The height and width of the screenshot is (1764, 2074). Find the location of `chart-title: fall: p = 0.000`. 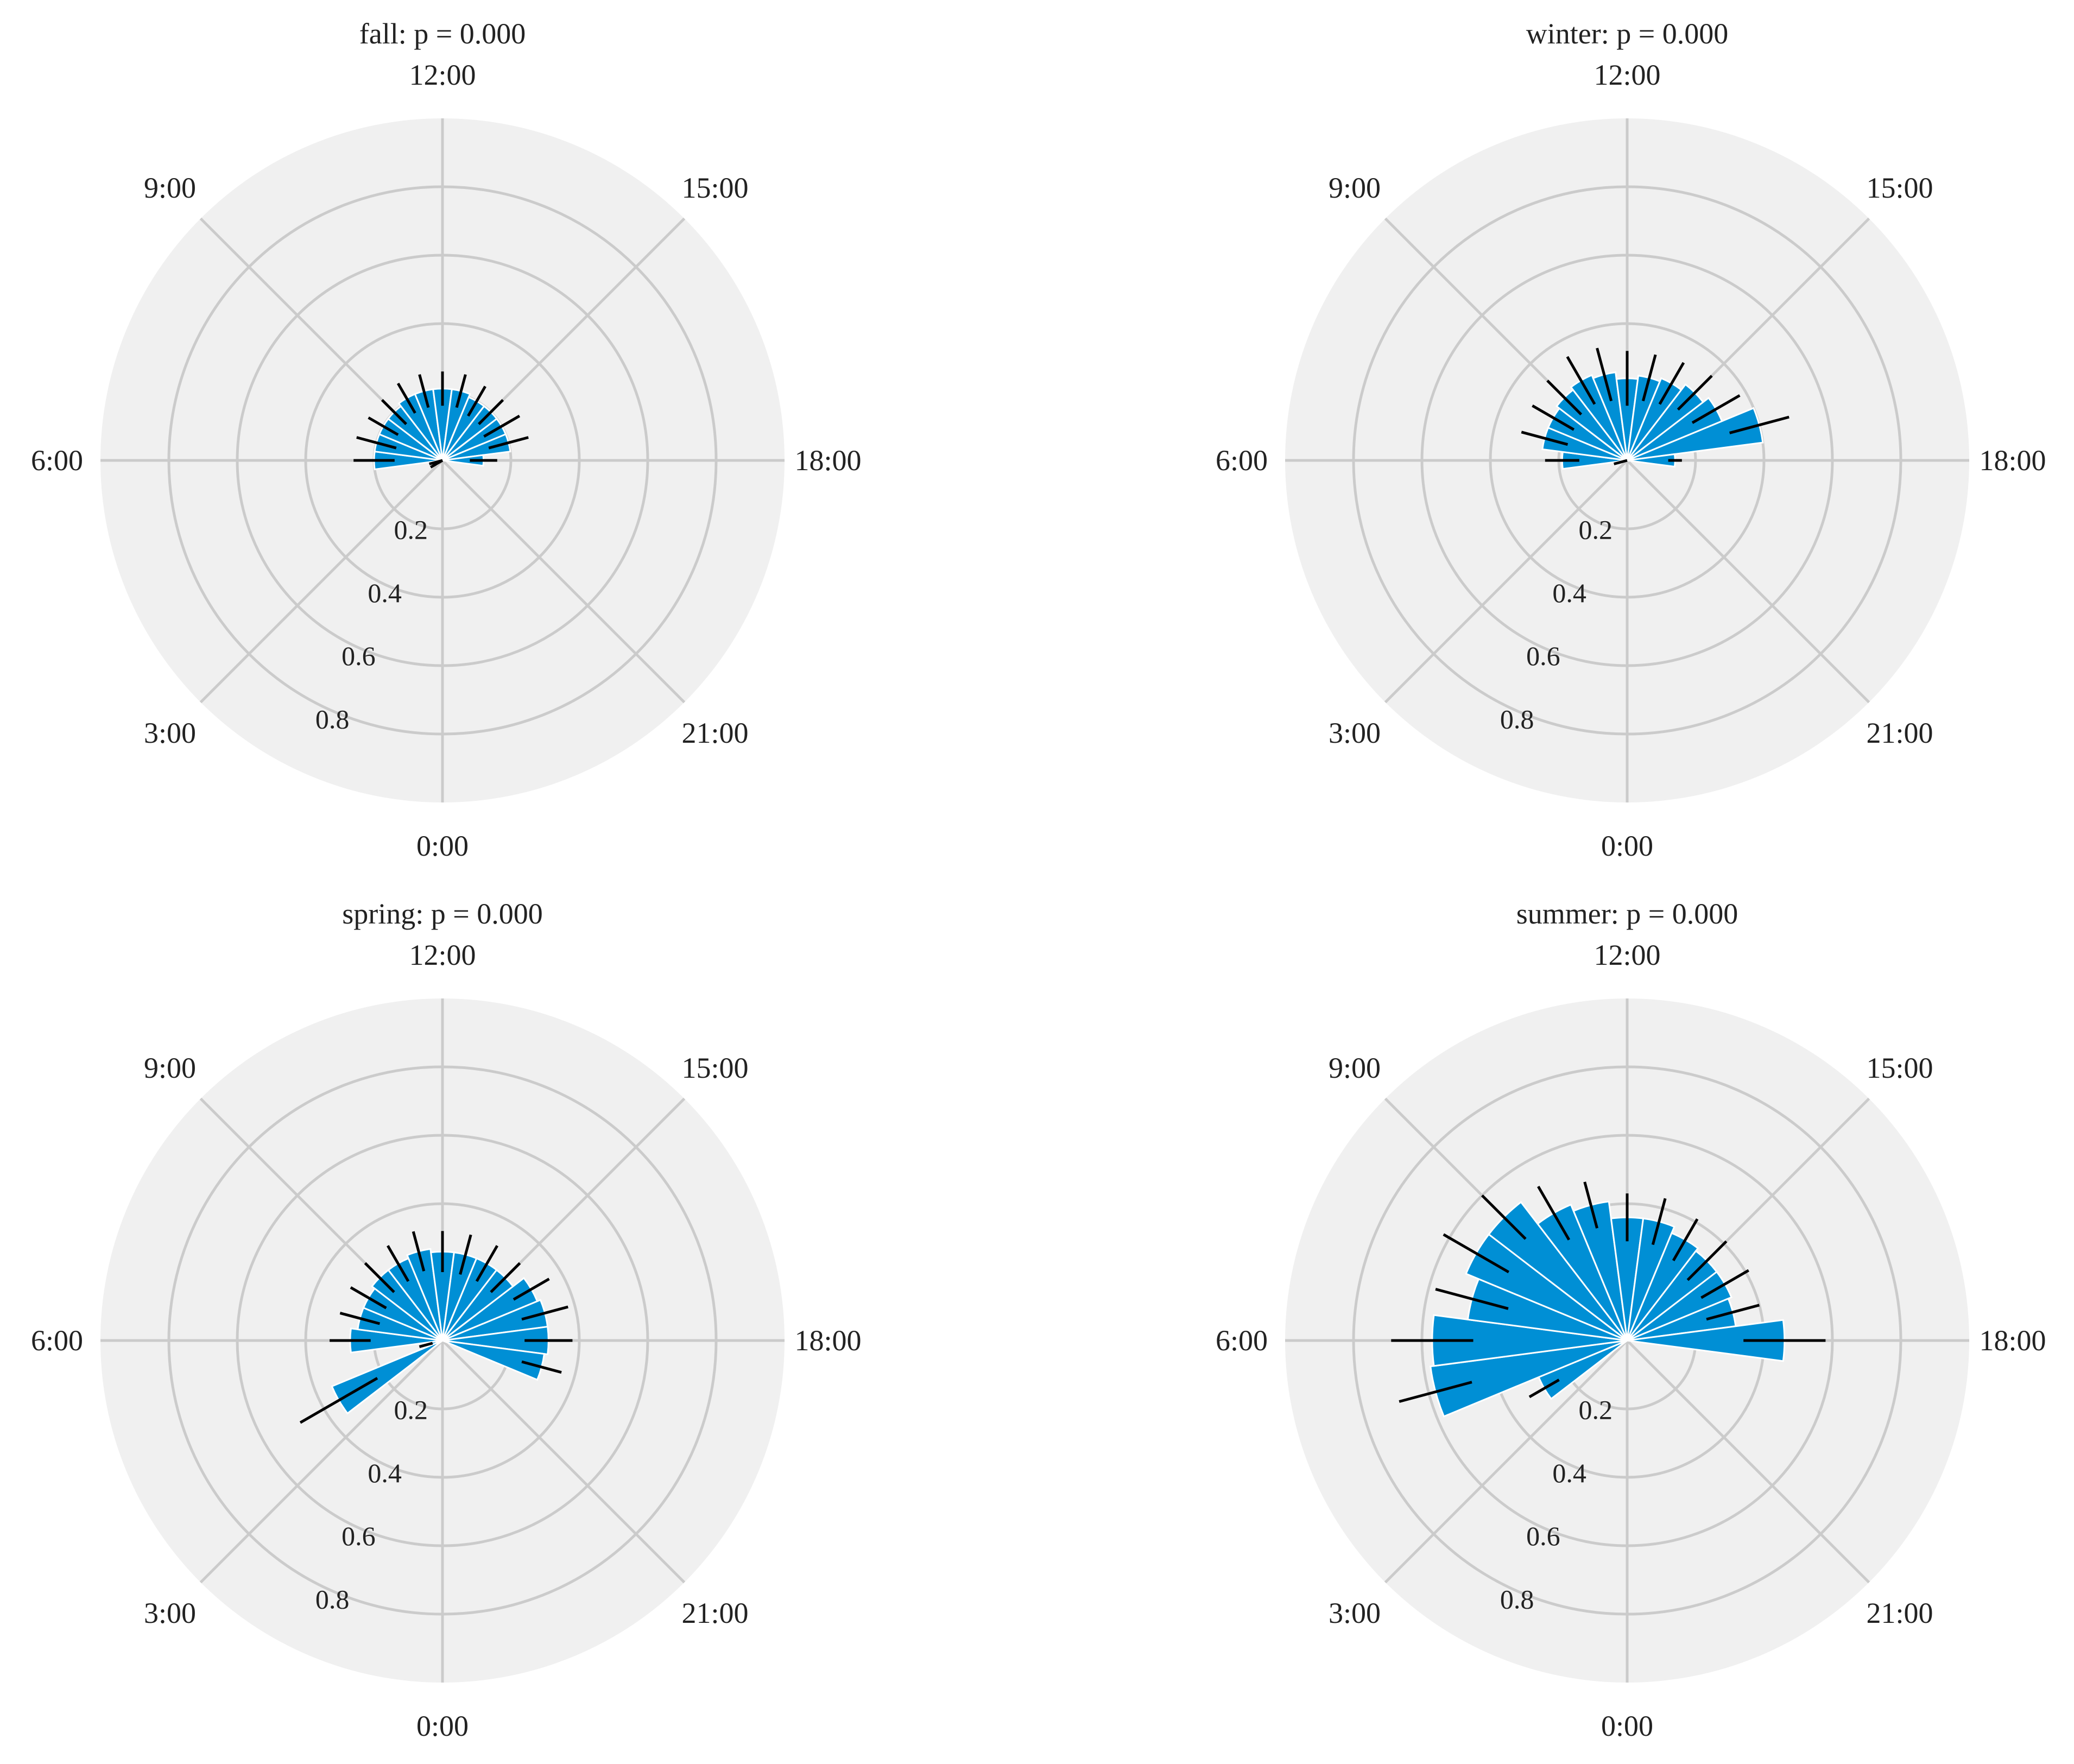

chart-title: fall: p = 0.000 is located at coordinates (442, 33).